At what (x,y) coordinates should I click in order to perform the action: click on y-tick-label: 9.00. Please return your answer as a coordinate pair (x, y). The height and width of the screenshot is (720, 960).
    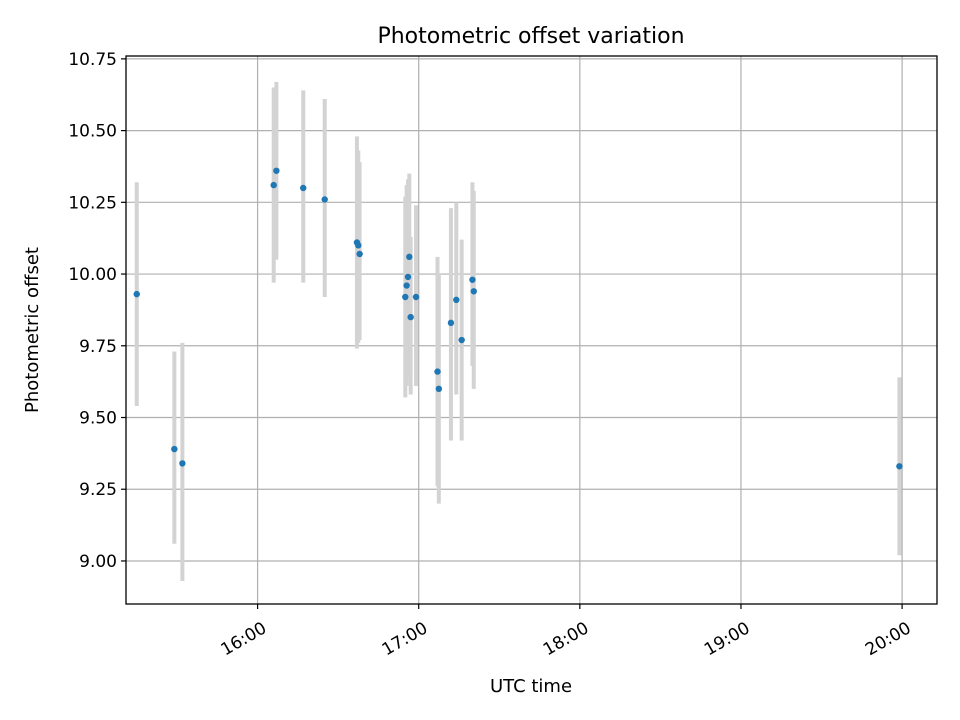
    Looking at the image, I should click on (98, 562).